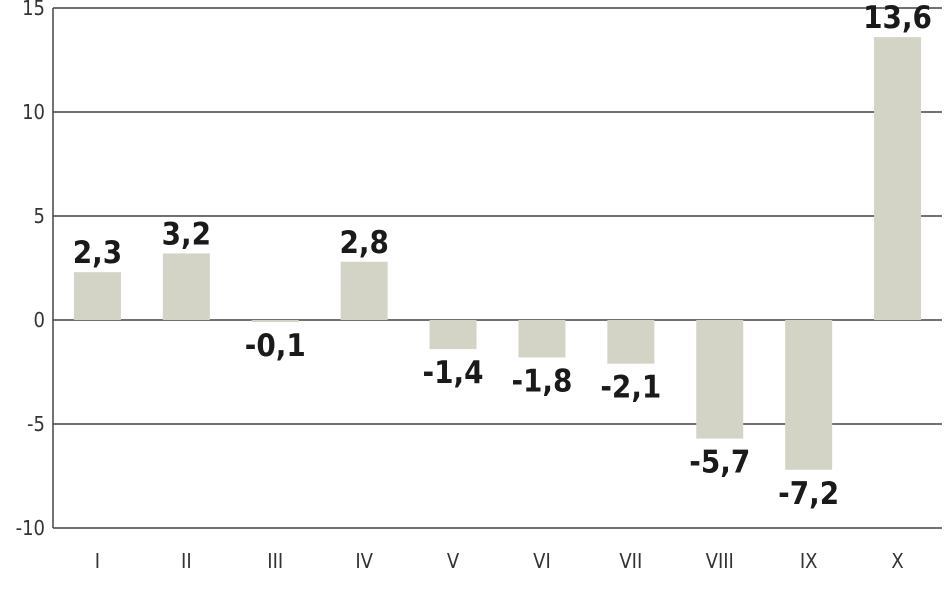  Describe the element at coordinates (33, 112) in the screenshot. I see `y-tick-label: 10` at that location.